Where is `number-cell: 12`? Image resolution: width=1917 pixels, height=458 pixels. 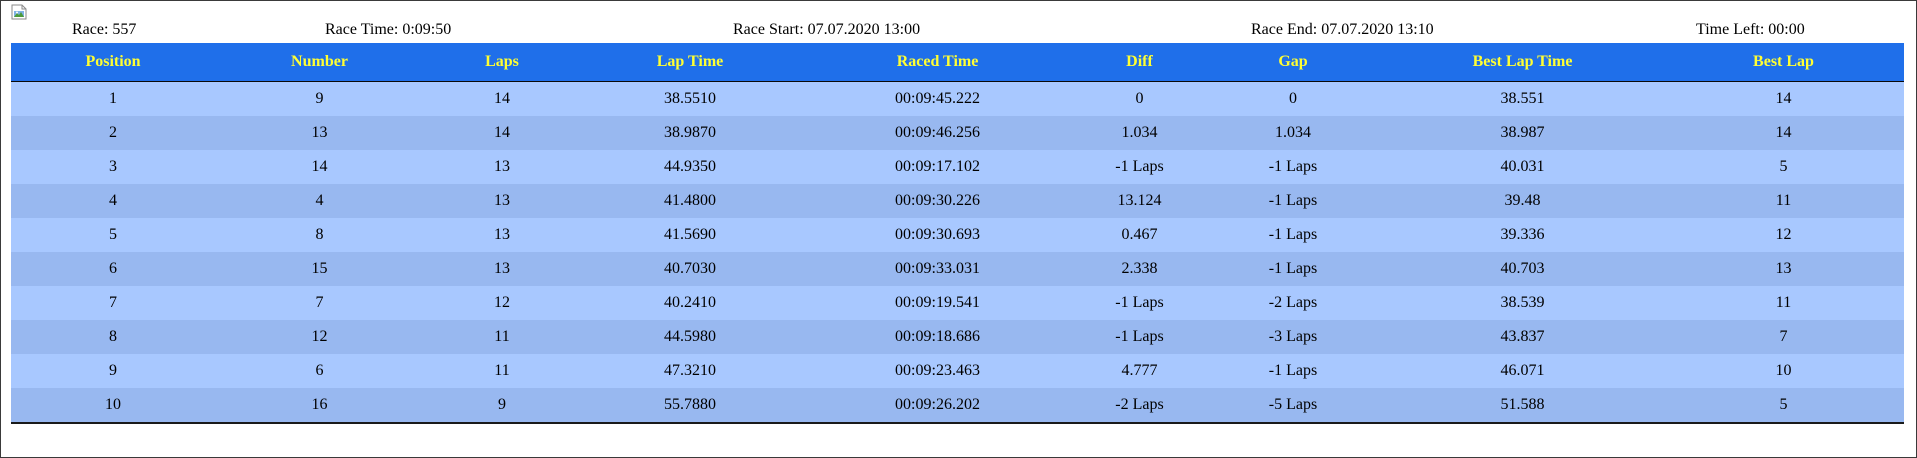
number-cell: 12 is located at coordinates (319, 337).